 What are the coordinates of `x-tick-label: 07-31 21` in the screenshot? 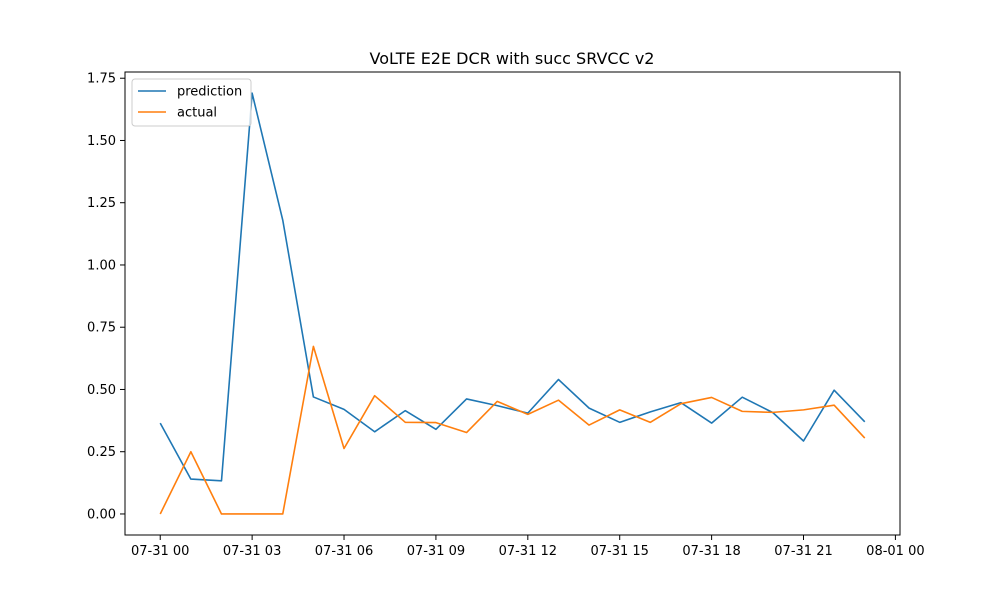 It's located at (803, 551).